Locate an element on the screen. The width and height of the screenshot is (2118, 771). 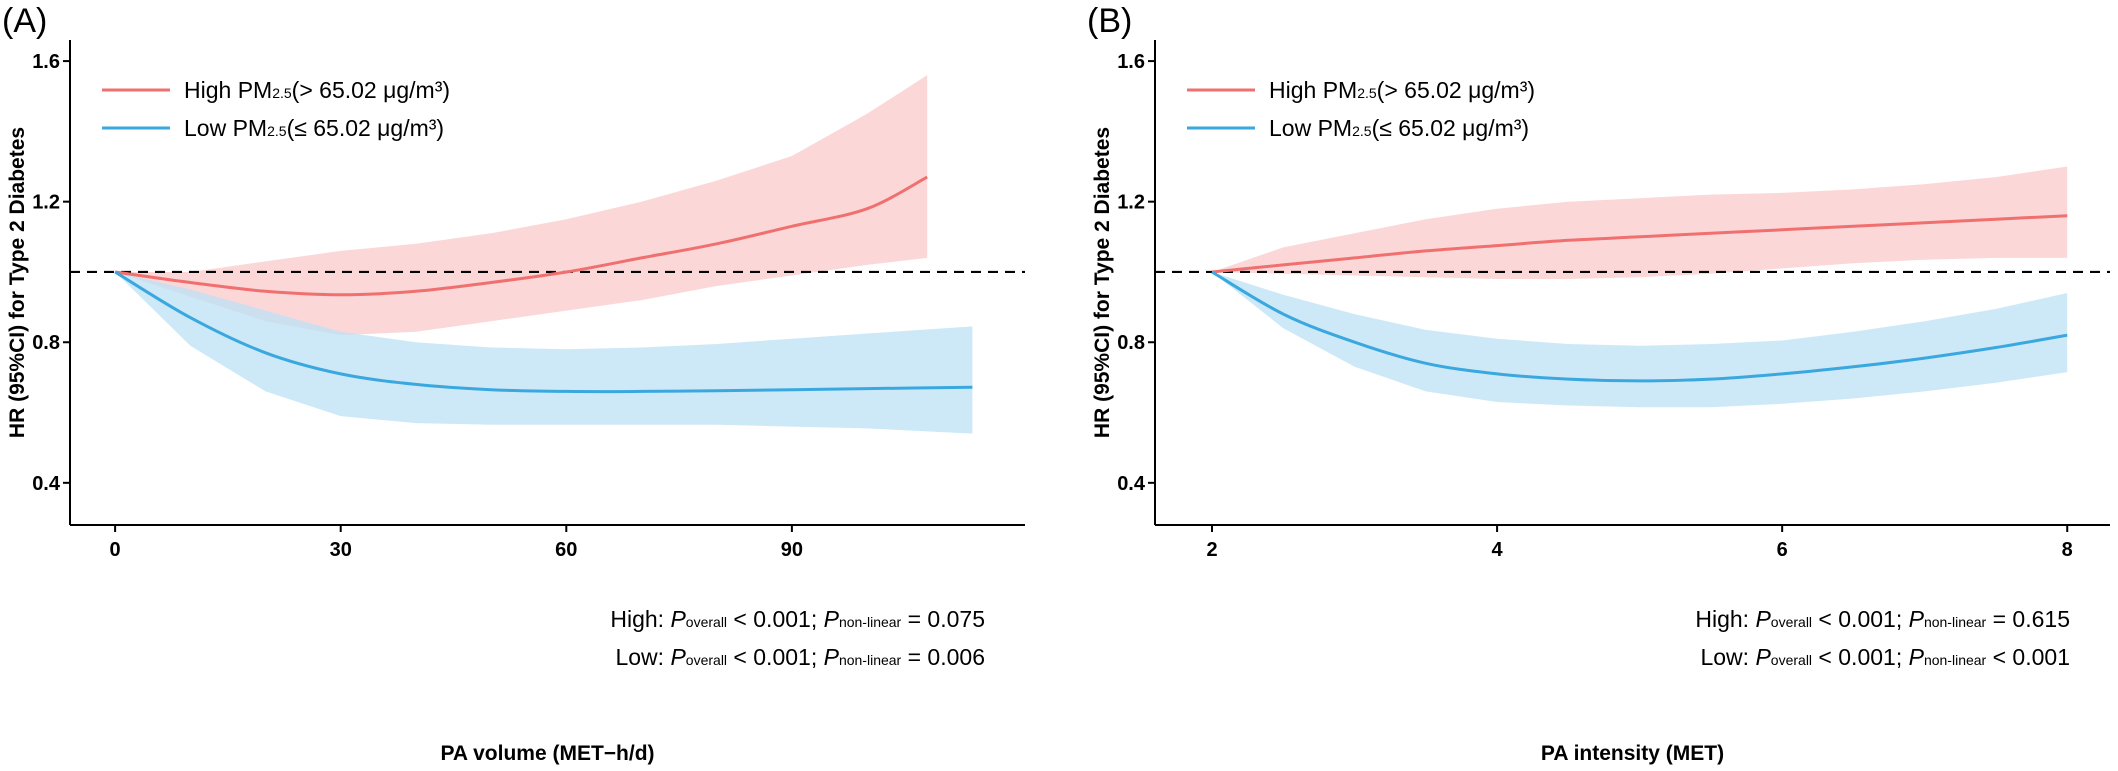
x-tick-label: 0 is located at coordinates (115, 550).